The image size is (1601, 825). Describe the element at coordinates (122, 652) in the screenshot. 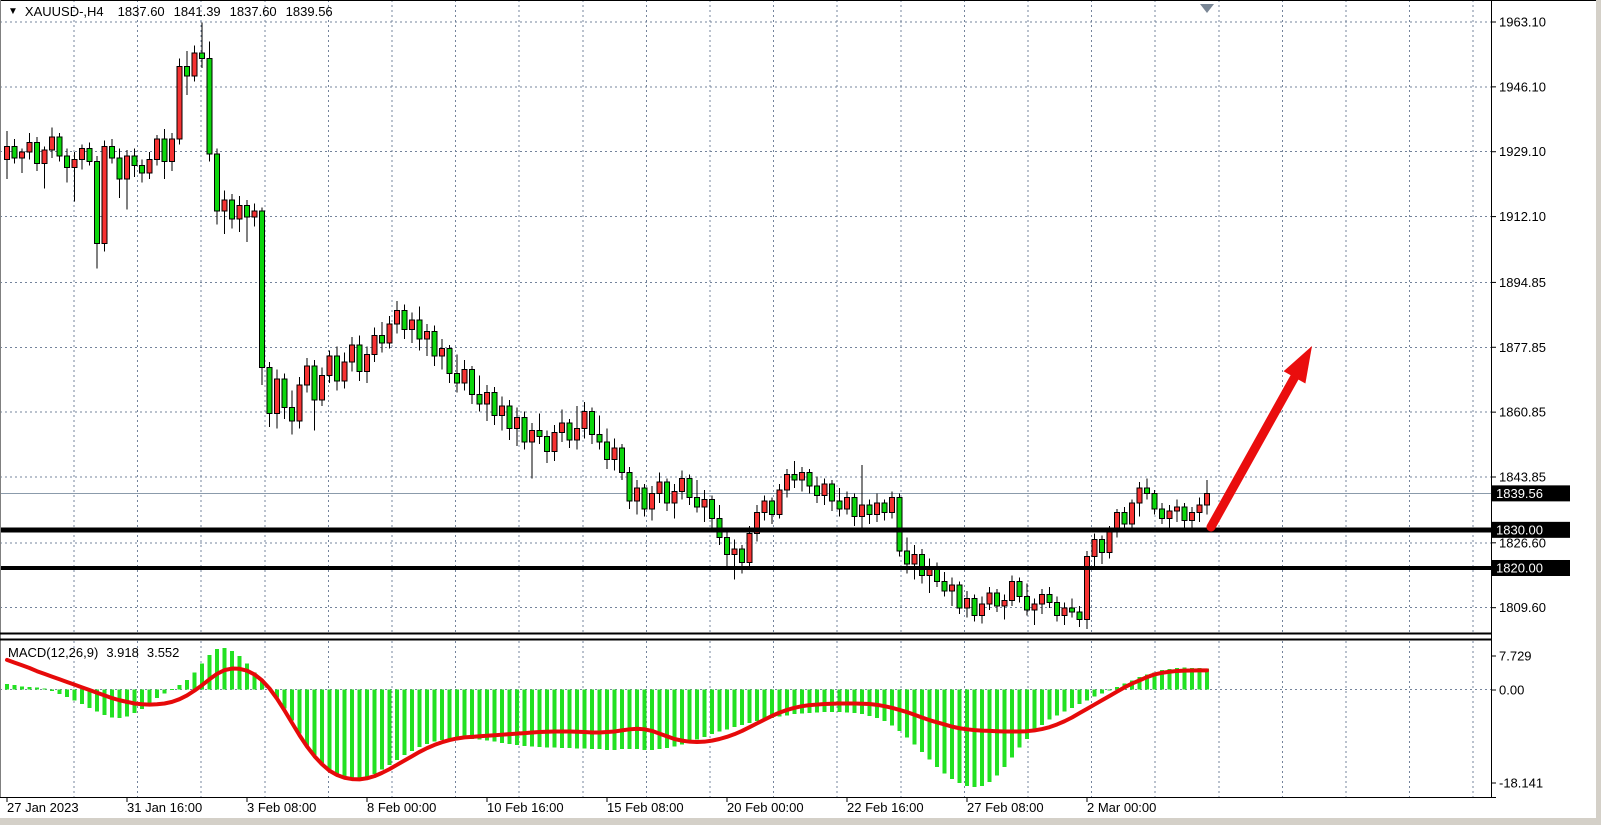

I see `macd-main-value: 3.918` at that location.